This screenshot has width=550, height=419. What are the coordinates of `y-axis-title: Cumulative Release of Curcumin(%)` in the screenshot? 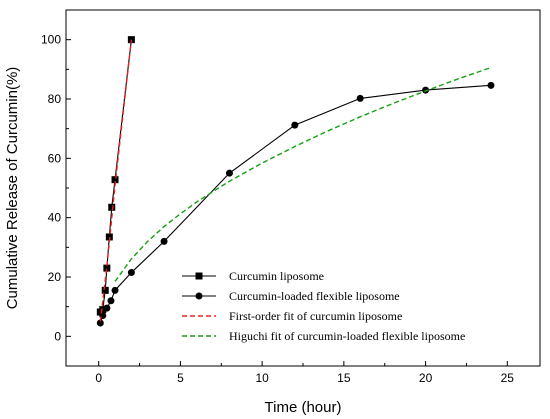 It's located at (12, 188).